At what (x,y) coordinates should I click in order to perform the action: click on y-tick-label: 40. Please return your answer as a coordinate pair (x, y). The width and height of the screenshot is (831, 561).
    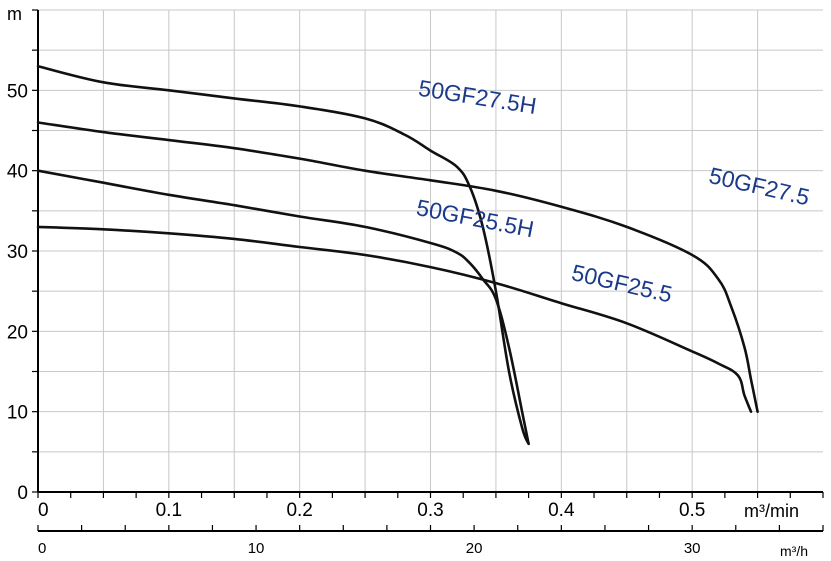
    Looking at the image, I should click on (17, 172).